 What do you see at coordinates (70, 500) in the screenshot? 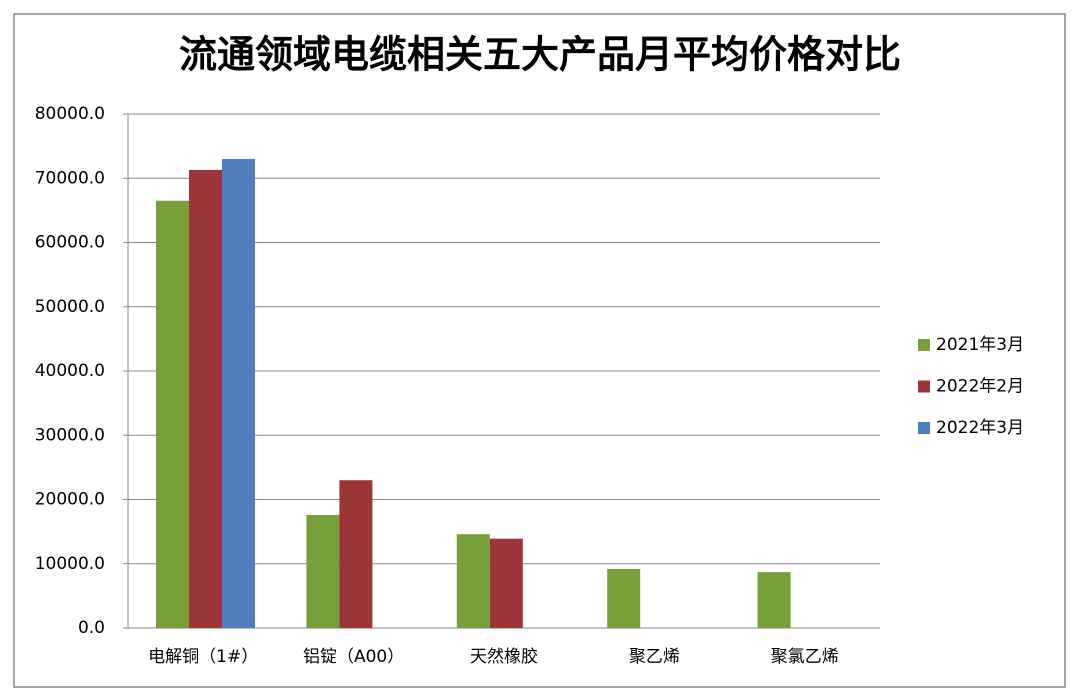
I see `y-tick-label: 20000.0` at bounding box center [70, 500].